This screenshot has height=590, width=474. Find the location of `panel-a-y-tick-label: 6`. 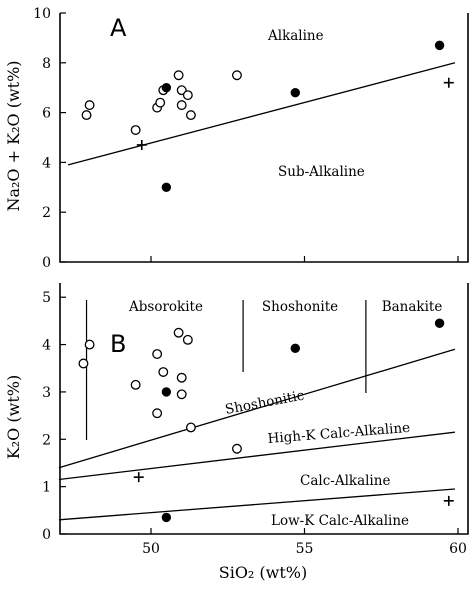

panel-a-y-tick-label: 6 is located at coordinates (46, 114).